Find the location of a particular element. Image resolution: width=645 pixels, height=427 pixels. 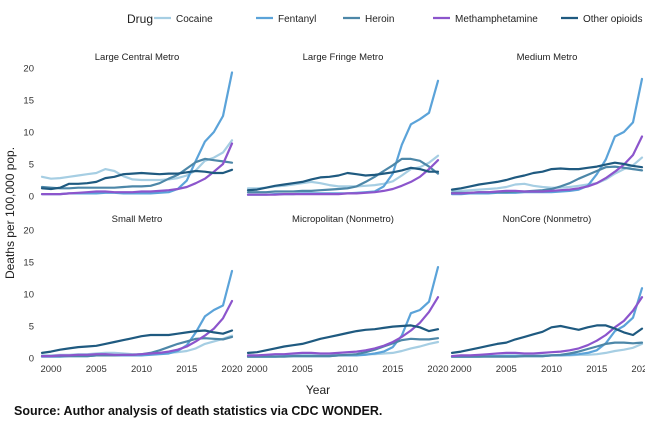

series-line-large-central-metro-cocaine is located at coordinates (137, 160).